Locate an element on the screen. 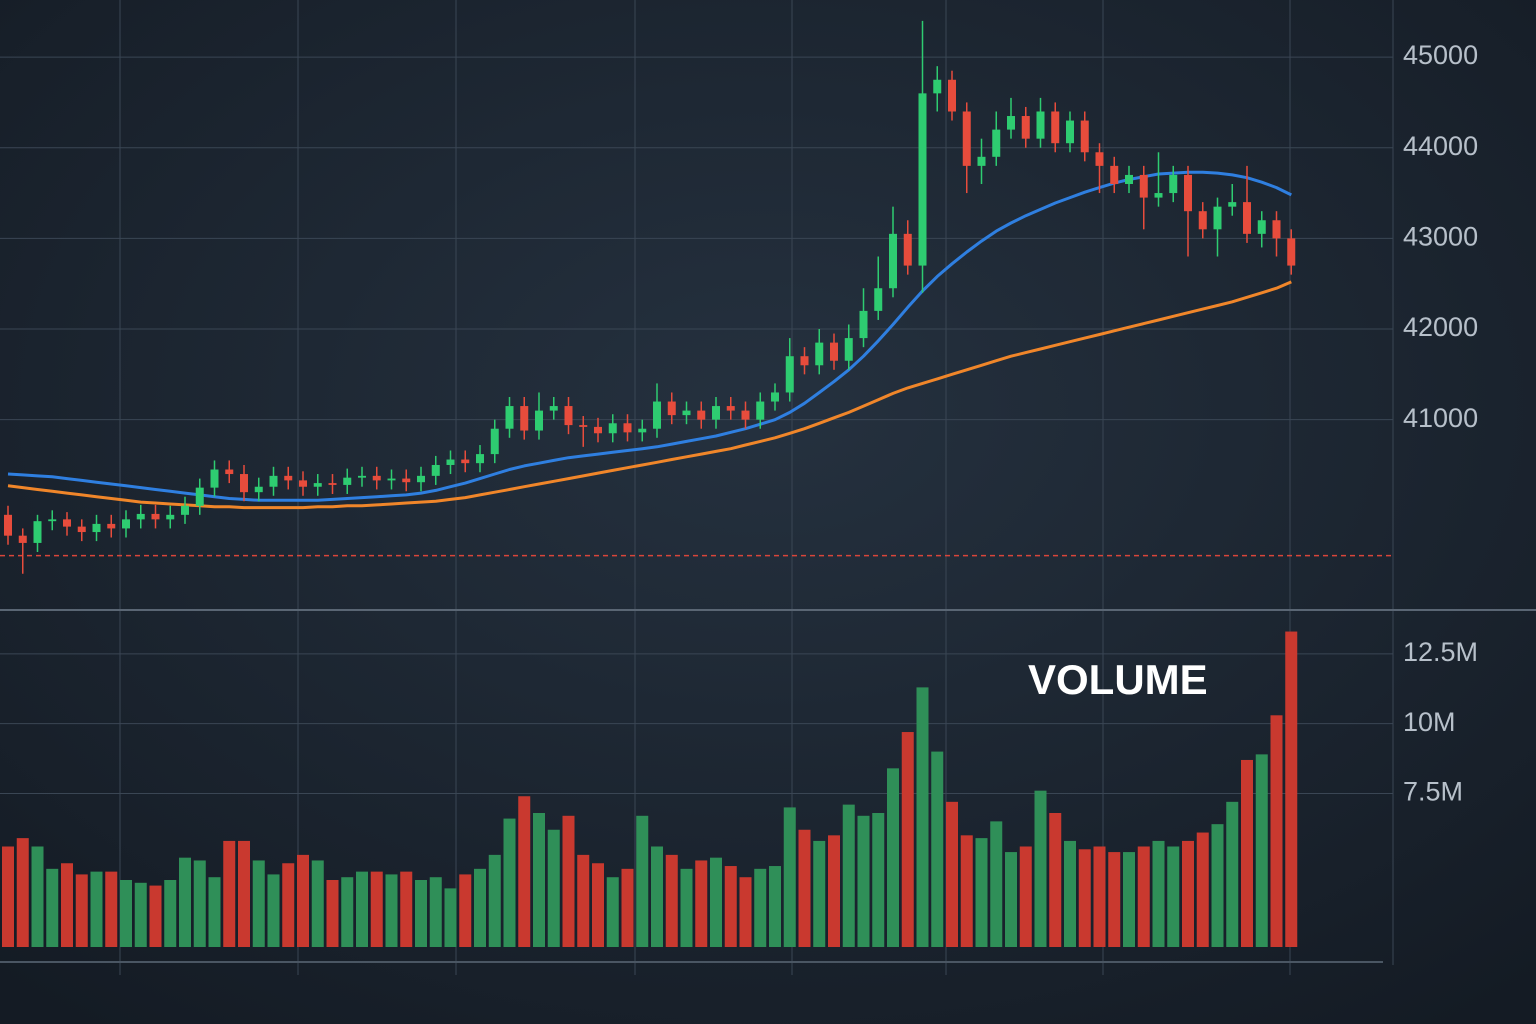 This screenshot has width=1536, height=1024. y-tick-label: 41000 is located at coordinates (1440, 418).